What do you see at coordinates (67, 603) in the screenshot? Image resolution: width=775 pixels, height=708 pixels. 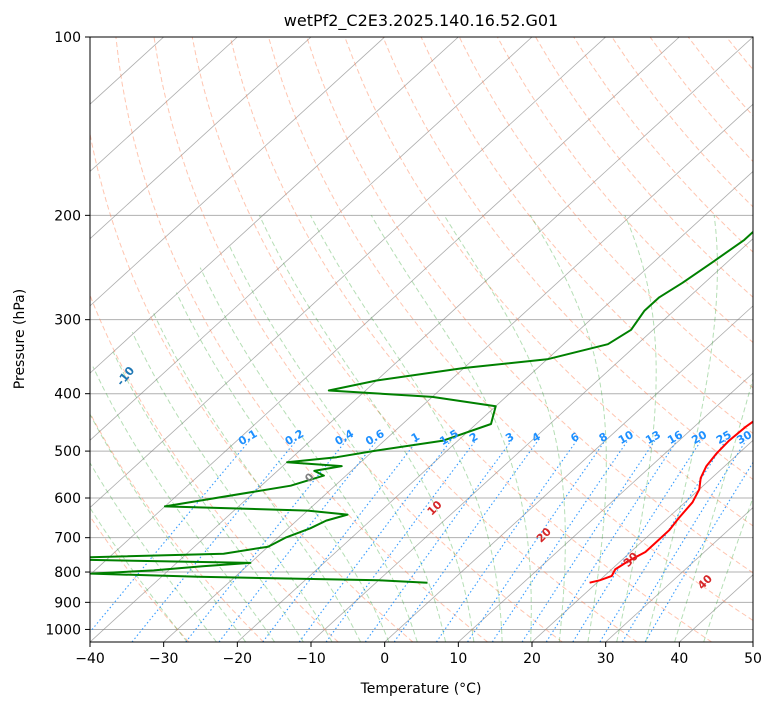 I see `y-tick-label: 900` at bounding box center [67, 603].